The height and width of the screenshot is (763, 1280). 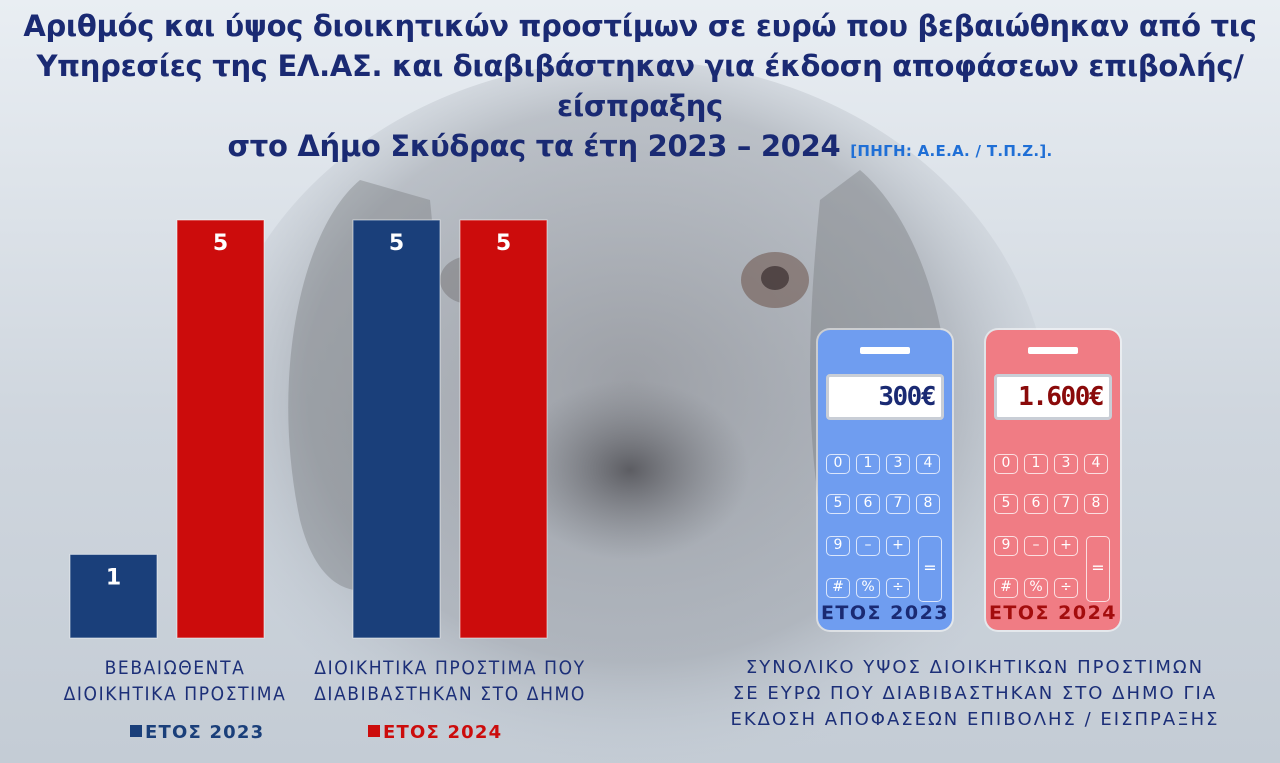 I want to click on total-amount-2023: 300€, so click(x=885, y=397).